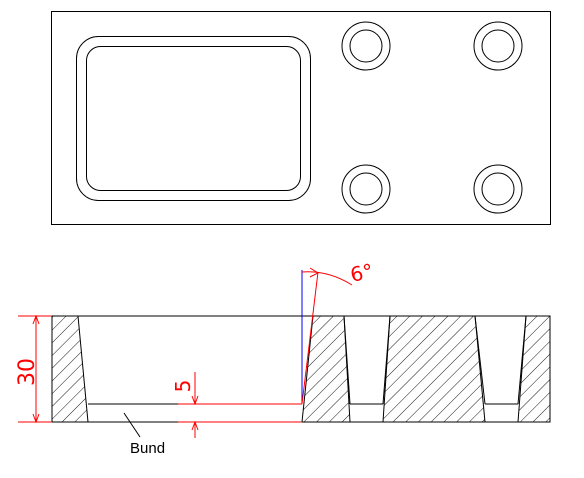  I want to click on hole-top-left-outer, so click(366, 46).